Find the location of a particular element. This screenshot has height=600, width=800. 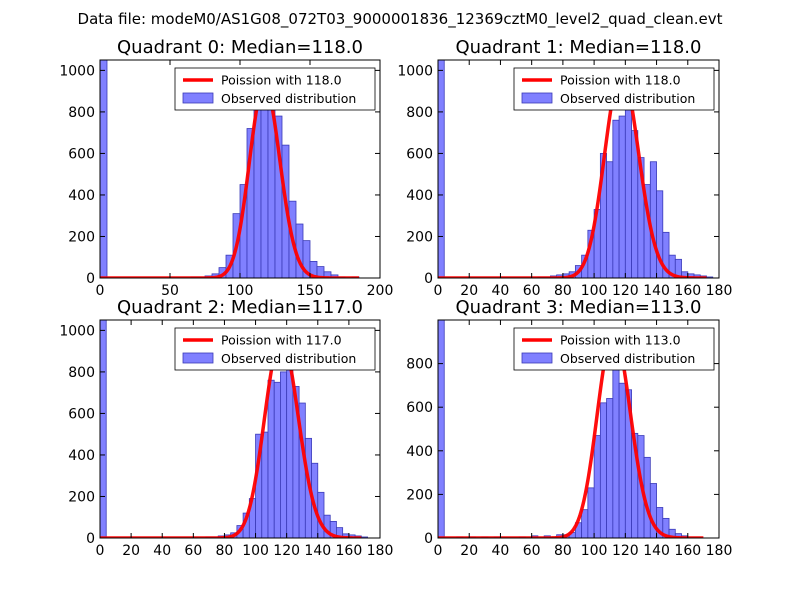

histogram-bars is located at coordinates (576, 169).